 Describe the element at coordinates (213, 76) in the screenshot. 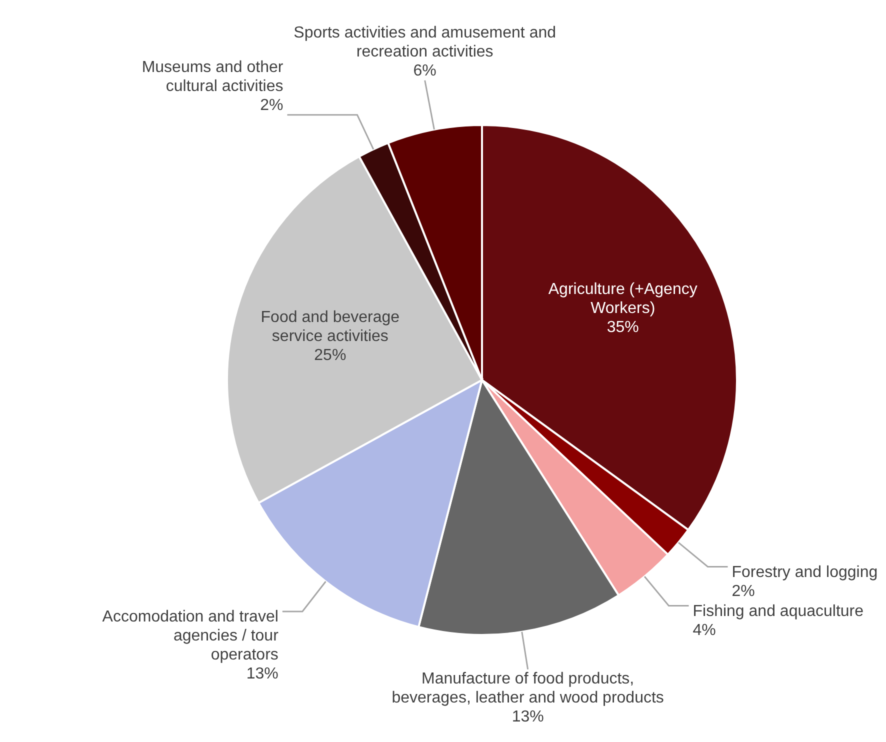

I see `slice-label: Museums and other cultural activities` at that location.